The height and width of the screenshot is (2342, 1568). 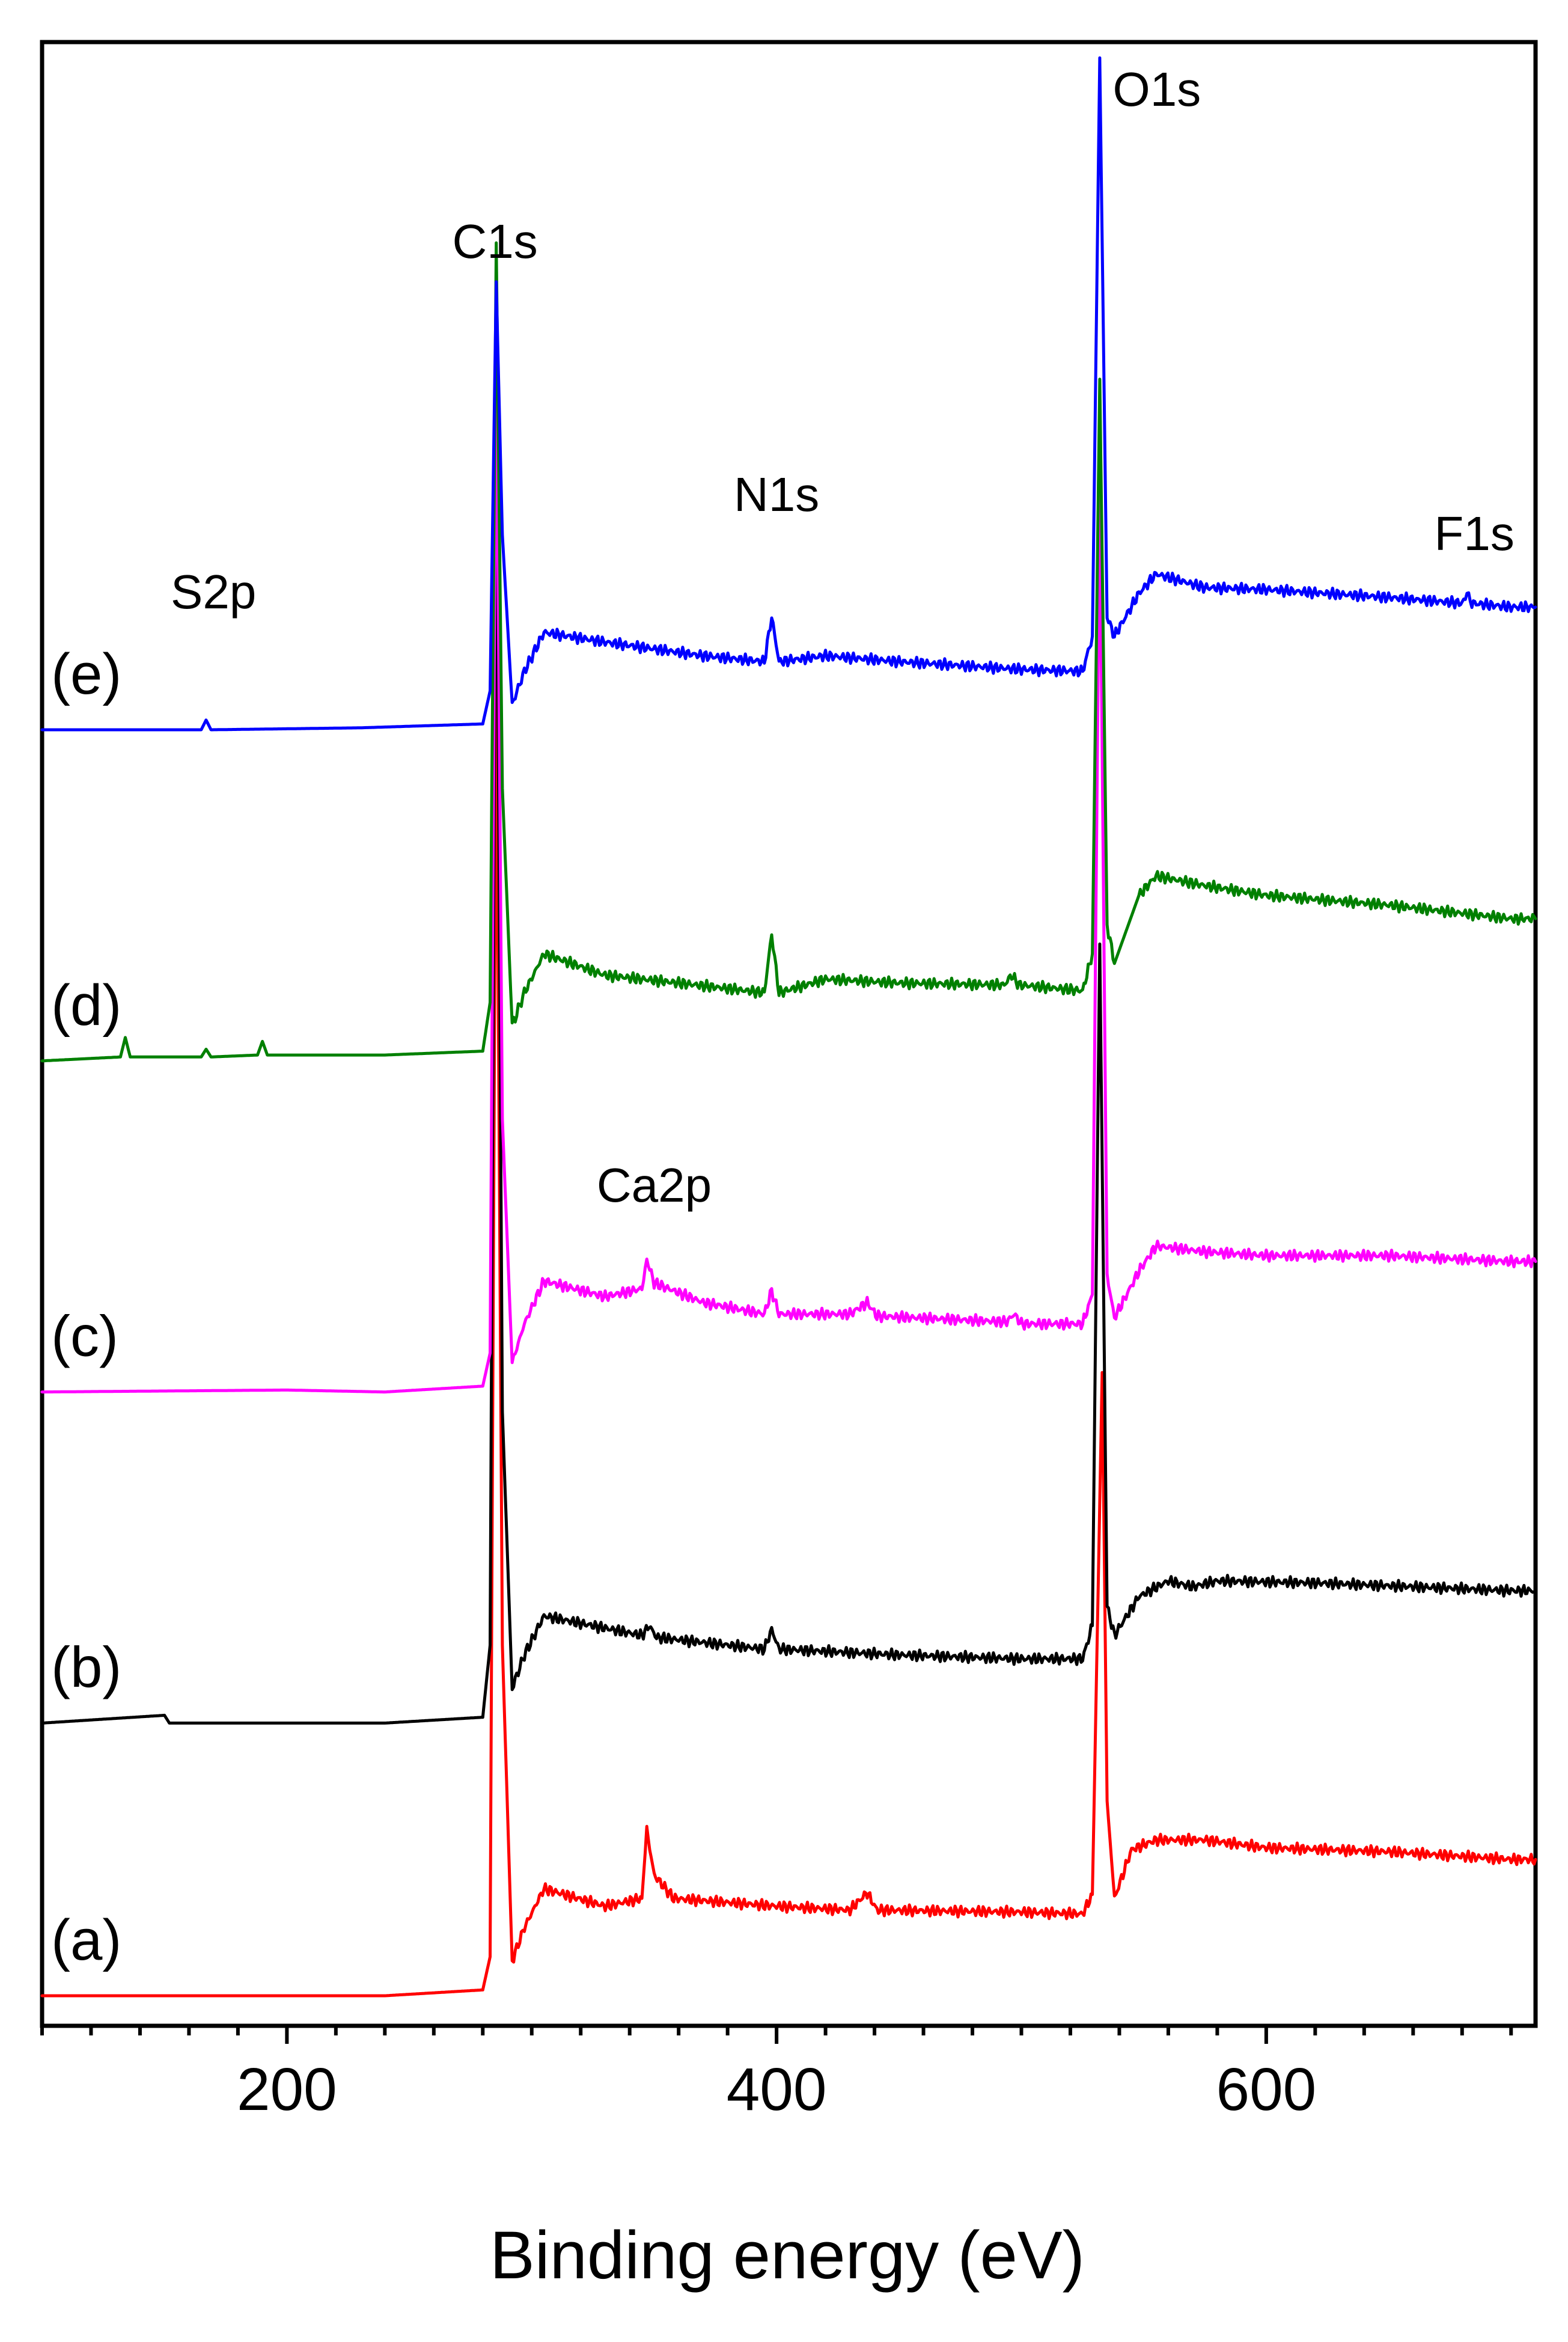 I want to click on x-tick-label: 200, so click(x=287, y=2090).